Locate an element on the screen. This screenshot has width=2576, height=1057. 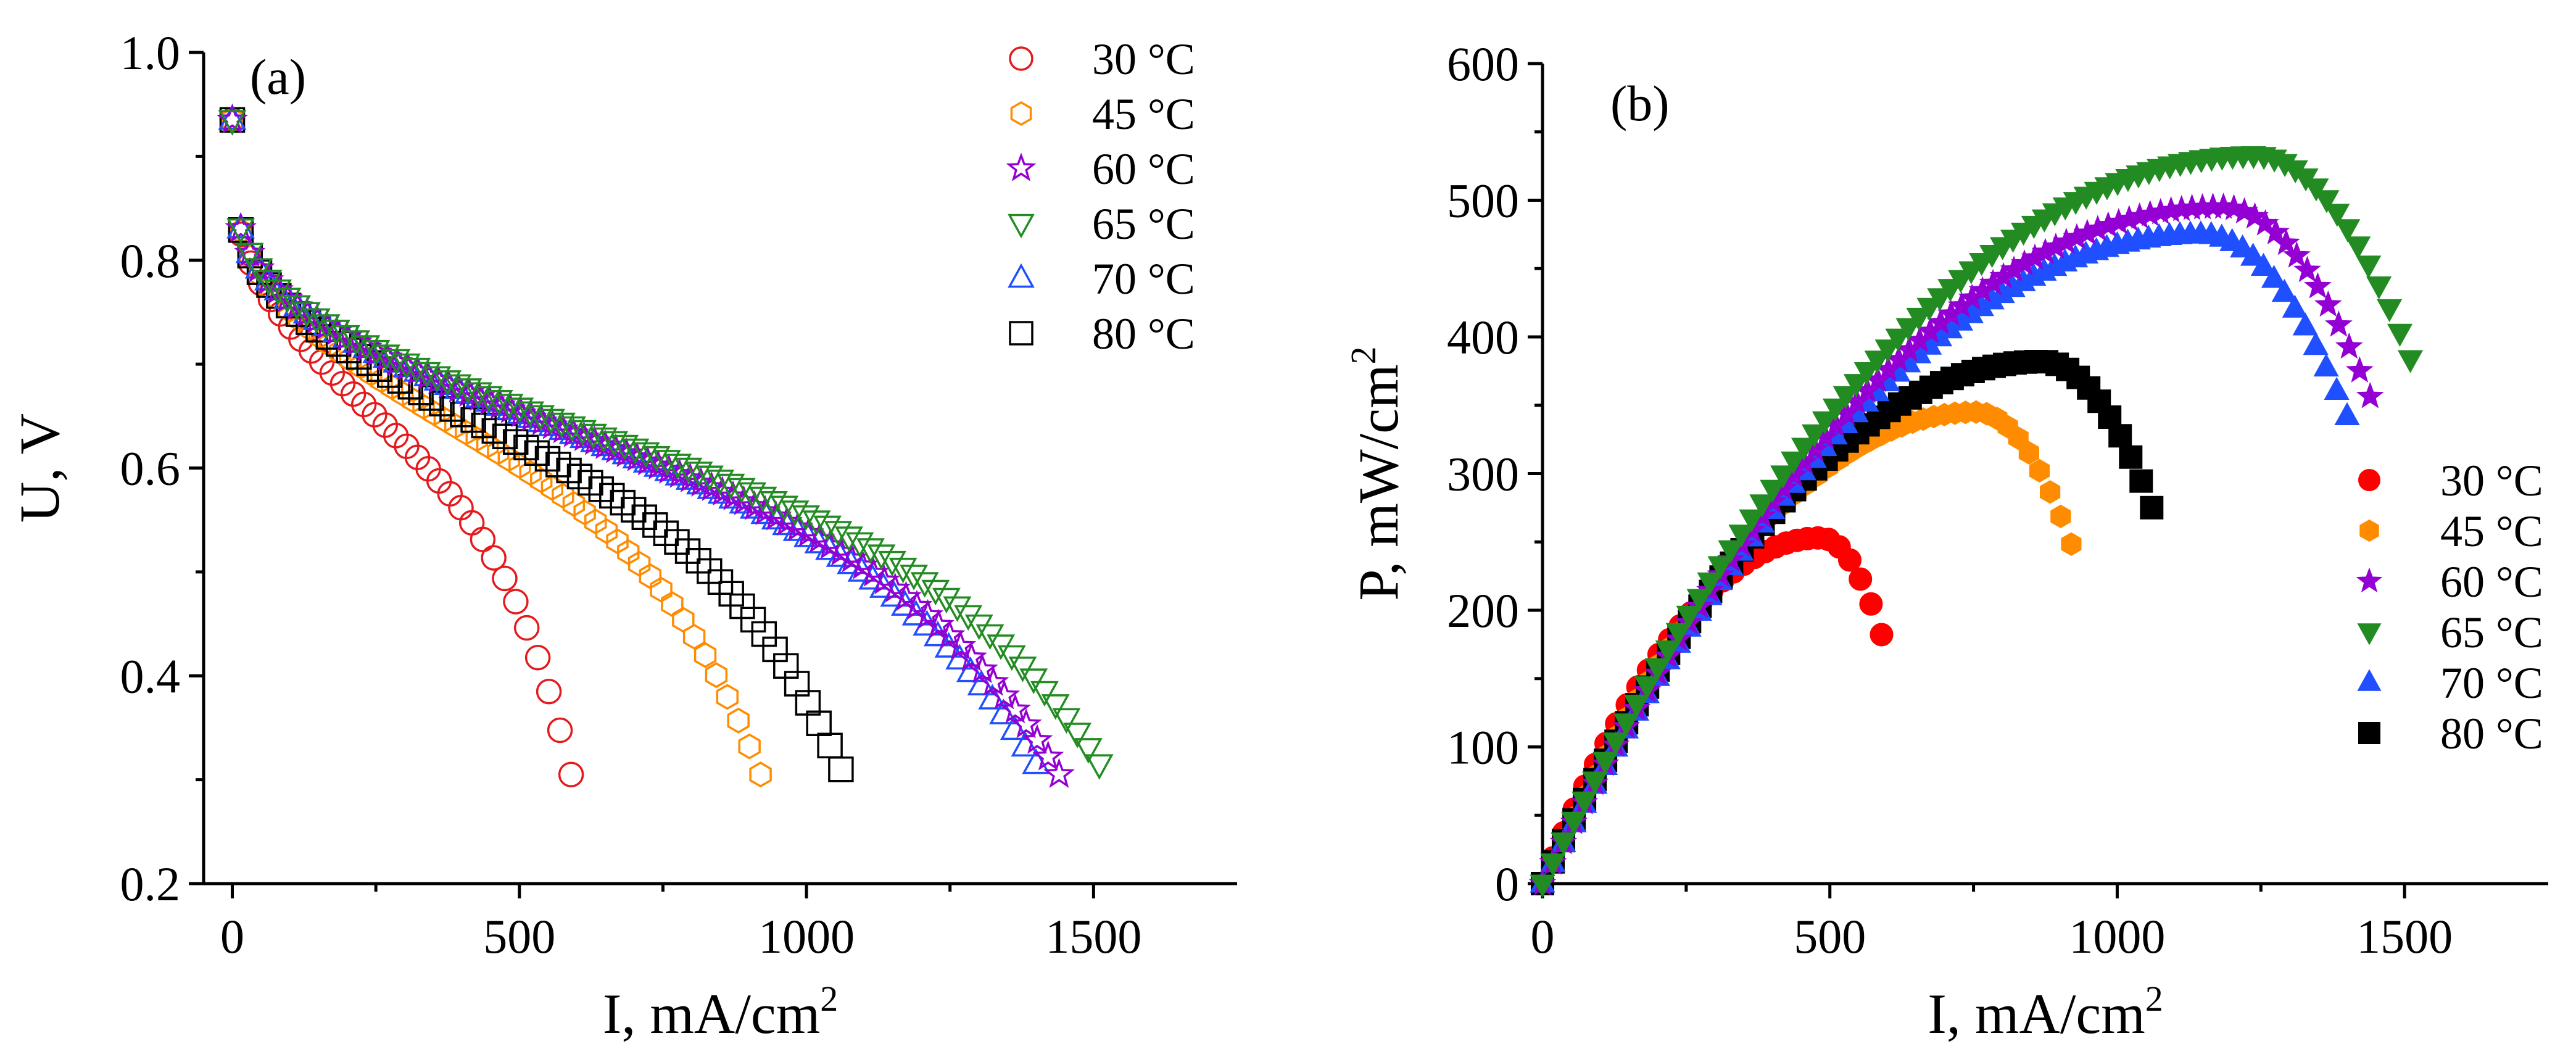
x-tick-label: 500 is located at coordinates (519, 936).